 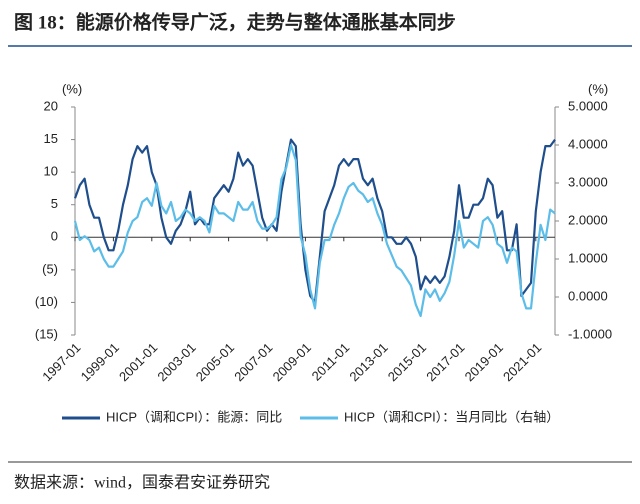 I want to click on x-tick-label: 1997-01, so click(x=61, y=362).